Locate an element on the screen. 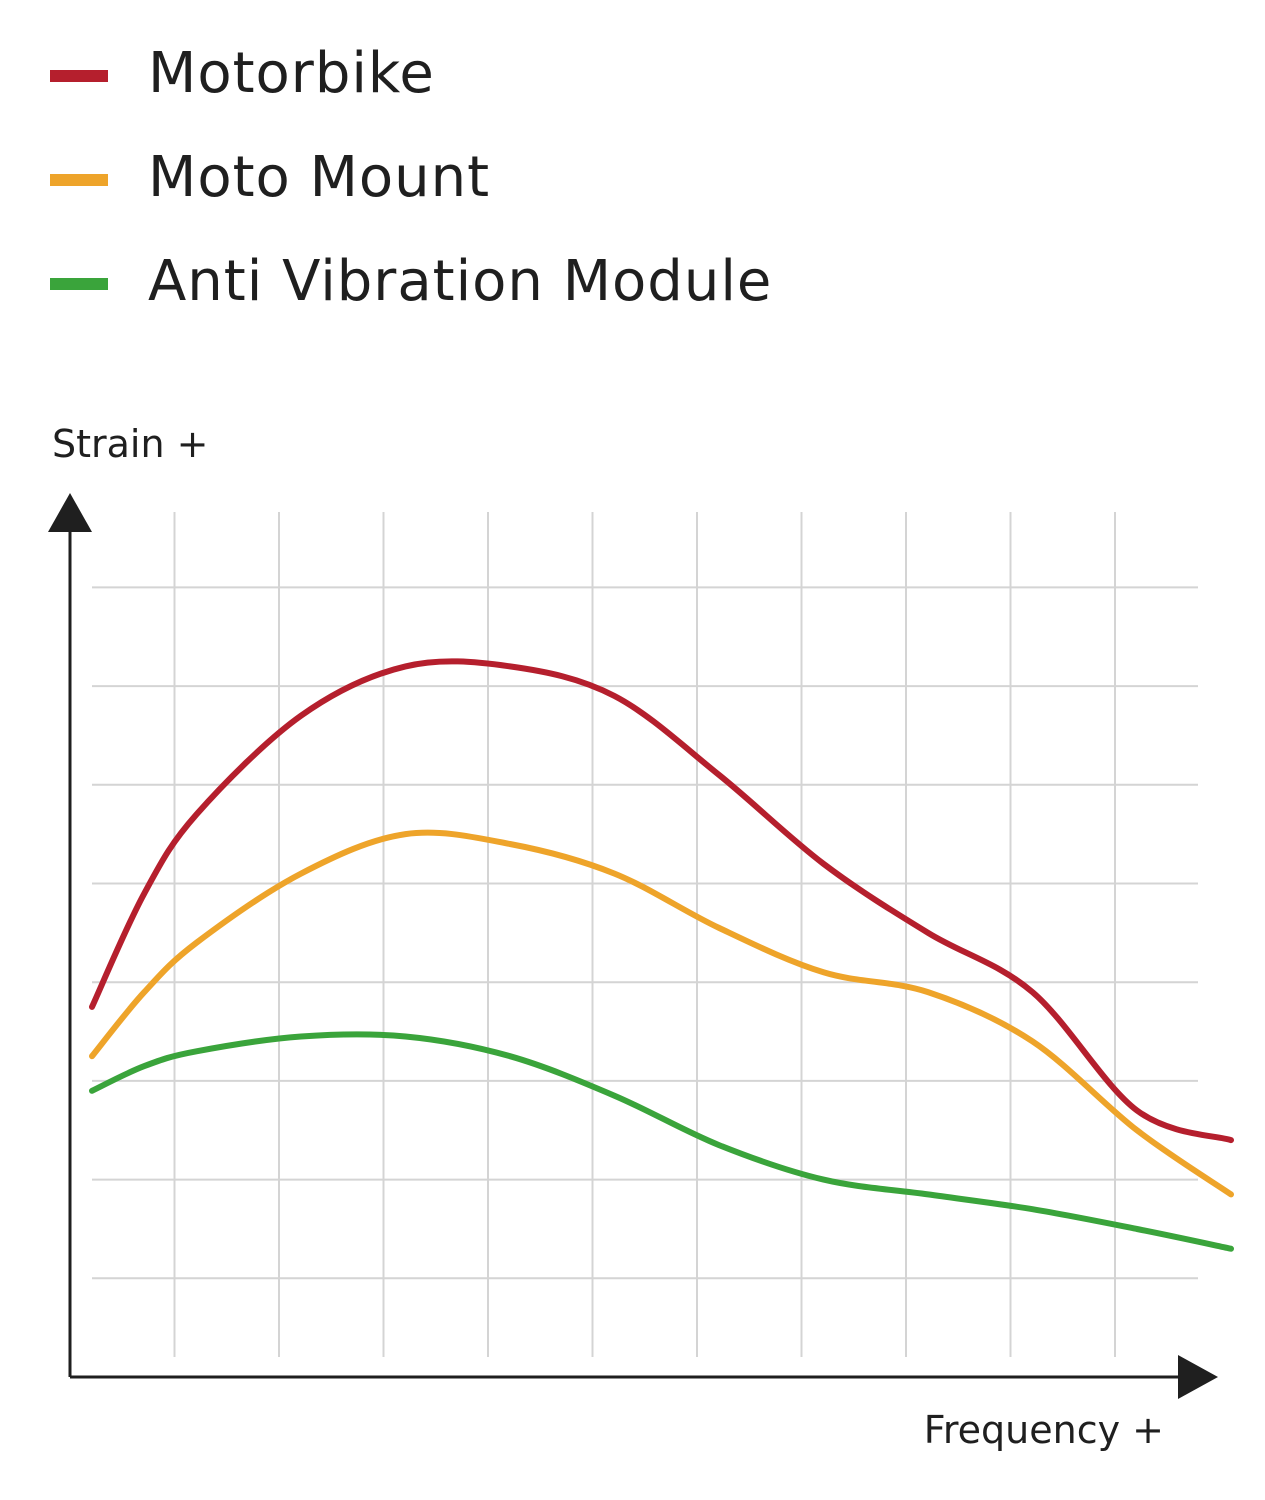  legend-label-anti-vibration-module: Anti Vibration Module is located at coordinates (460, 281).